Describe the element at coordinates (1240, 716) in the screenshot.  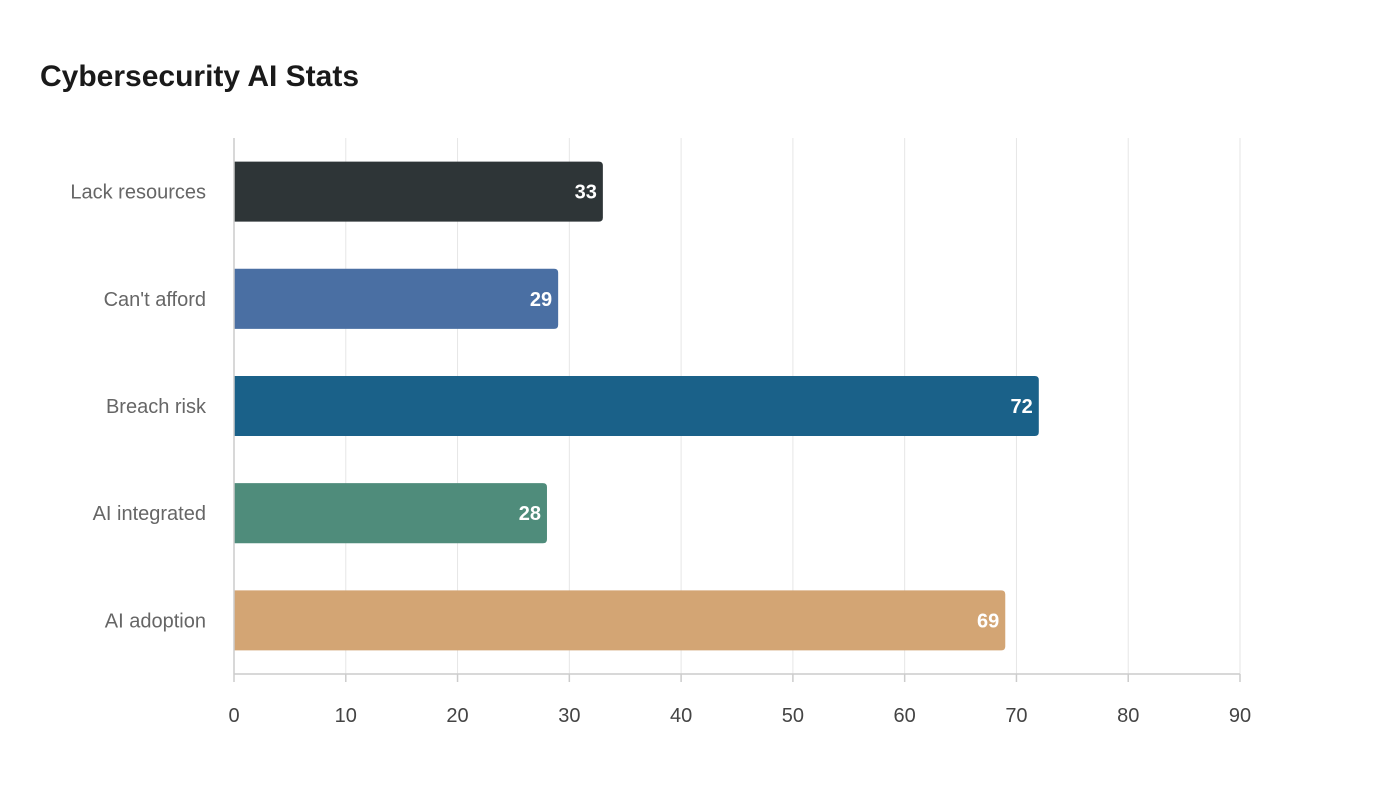
I see `x-tick-label: 90` at that location.